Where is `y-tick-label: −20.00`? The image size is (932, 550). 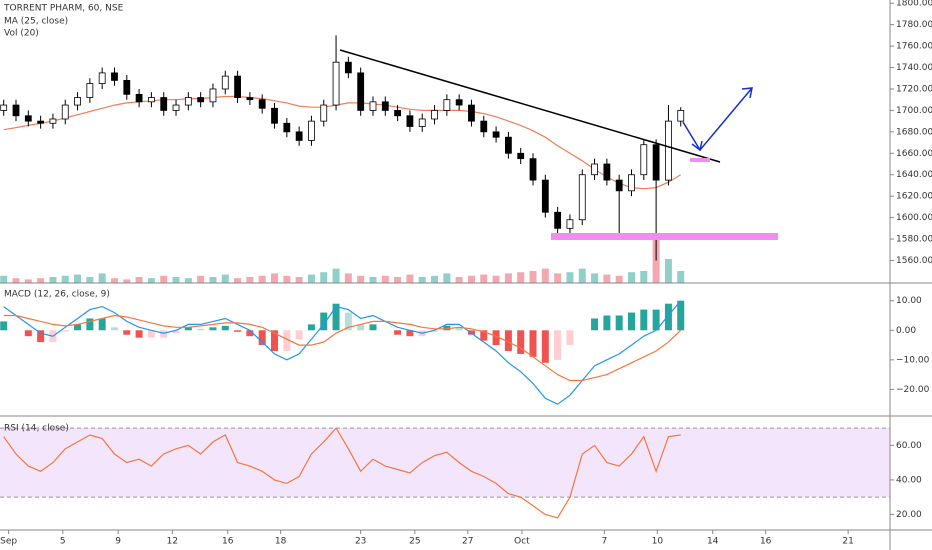 y-tick-label: −20.00 is located at coordinates (913, 390).